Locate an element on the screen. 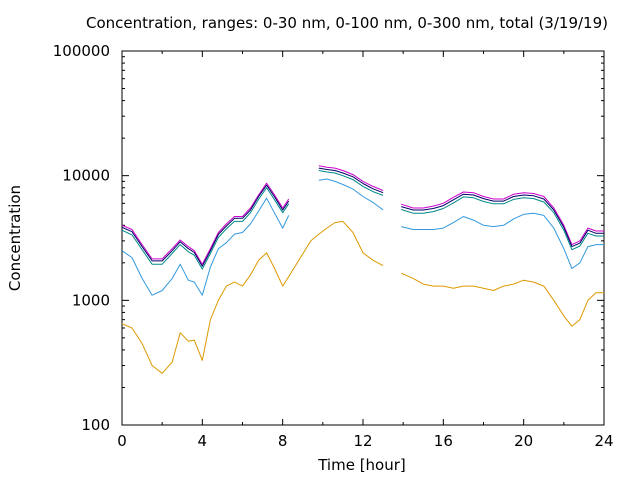 This screenshot has width=640, height=480. x-tick-label: 0 is located at coordinates (122, 441).